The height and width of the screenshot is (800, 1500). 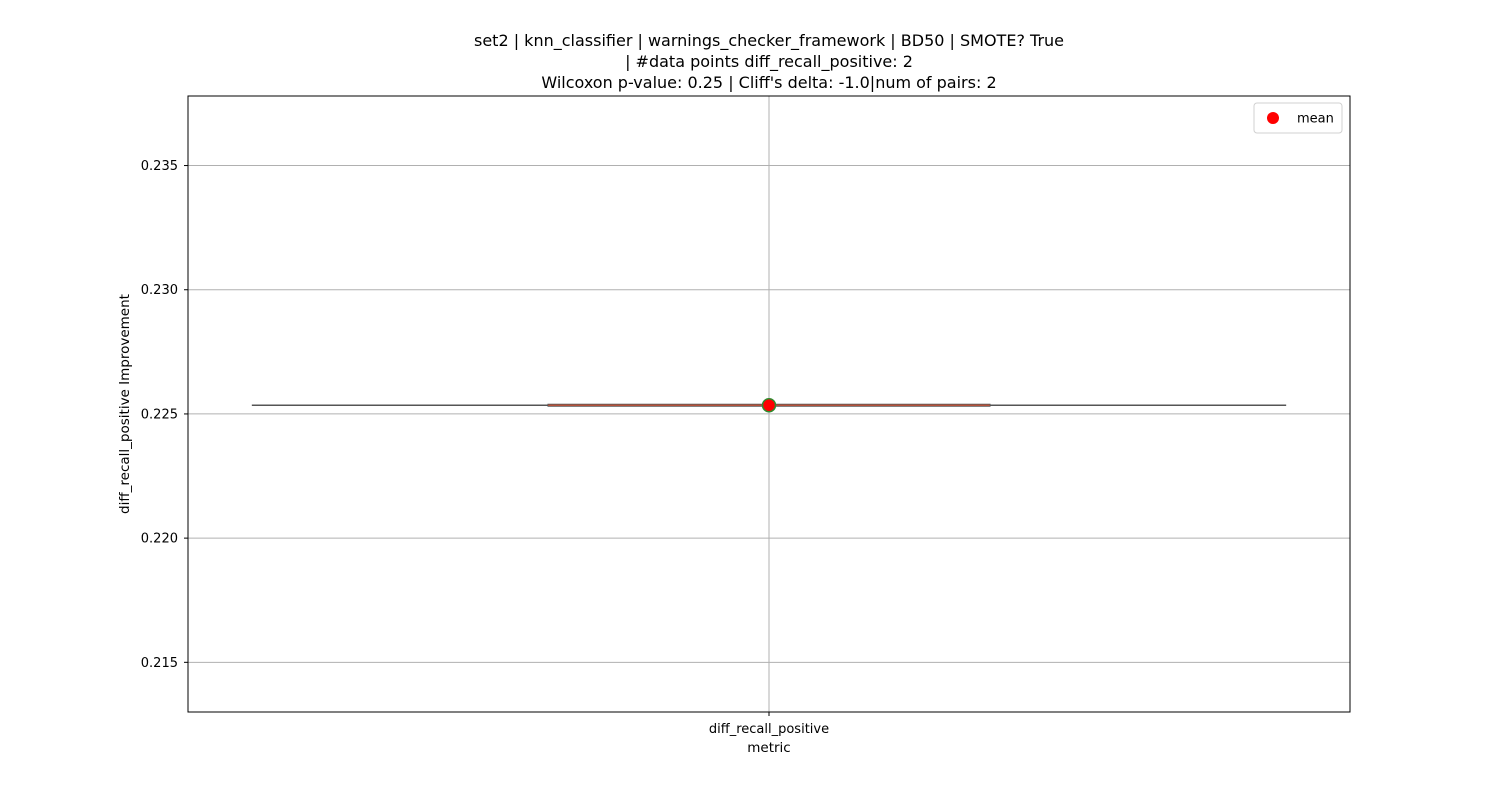 I want to click on chart-title-line-2: | #data points diff_recall_positive: 2, so click(x=769, y=62).